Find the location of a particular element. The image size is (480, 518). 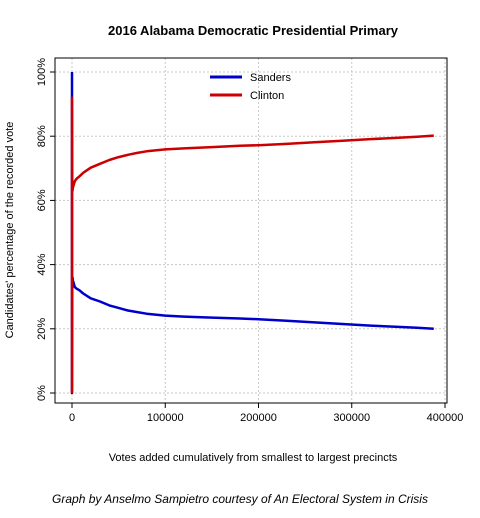

x-tick-label: 200000 is located at coordinates (258, 418).